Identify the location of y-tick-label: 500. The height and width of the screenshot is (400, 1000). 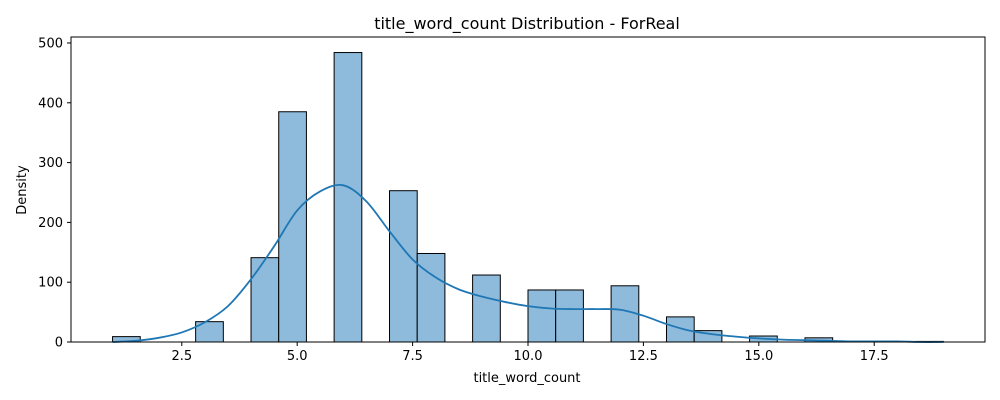
(50, 43).